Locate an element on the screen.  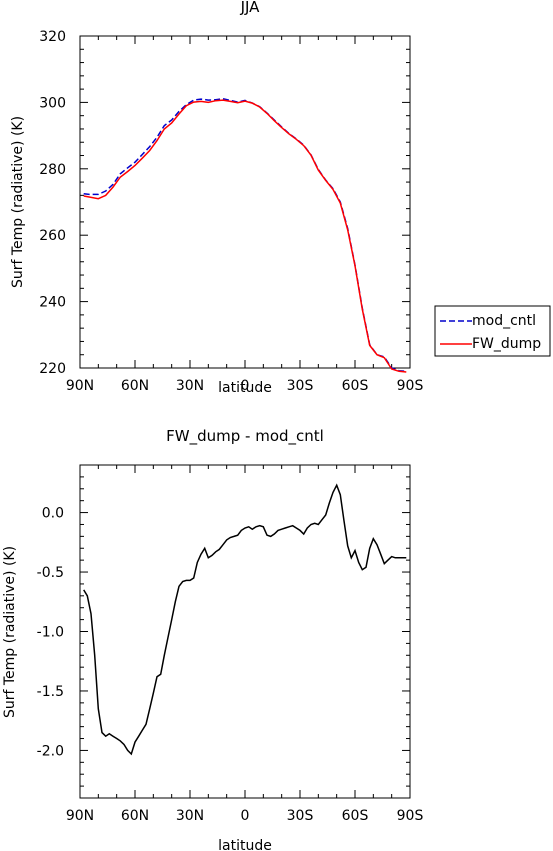
y-tick-label: -2.0 is located at coordinates (50, 751).